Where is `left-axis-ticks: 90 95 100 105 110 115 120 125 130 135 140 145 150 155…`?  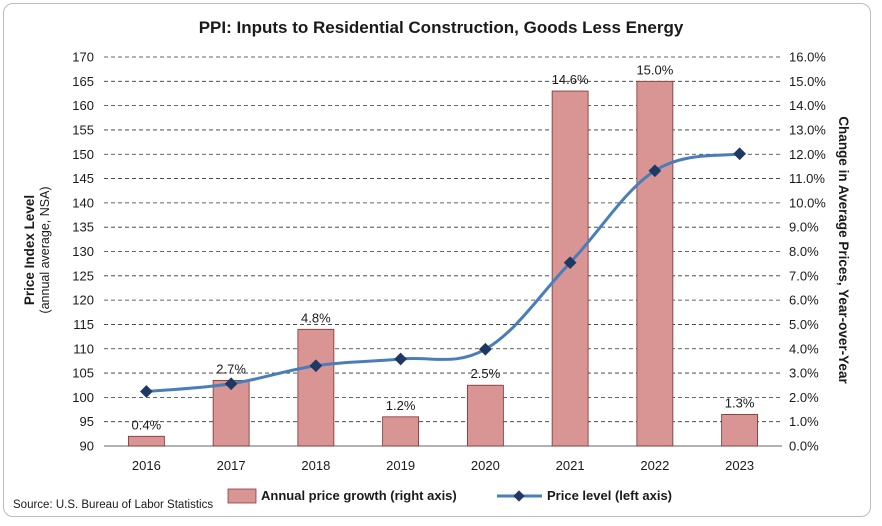
left-axis-ticks: 90 95 100 105 110 115 120 125 130 135 140 145 150 155… is located at coordinates (83, 252).